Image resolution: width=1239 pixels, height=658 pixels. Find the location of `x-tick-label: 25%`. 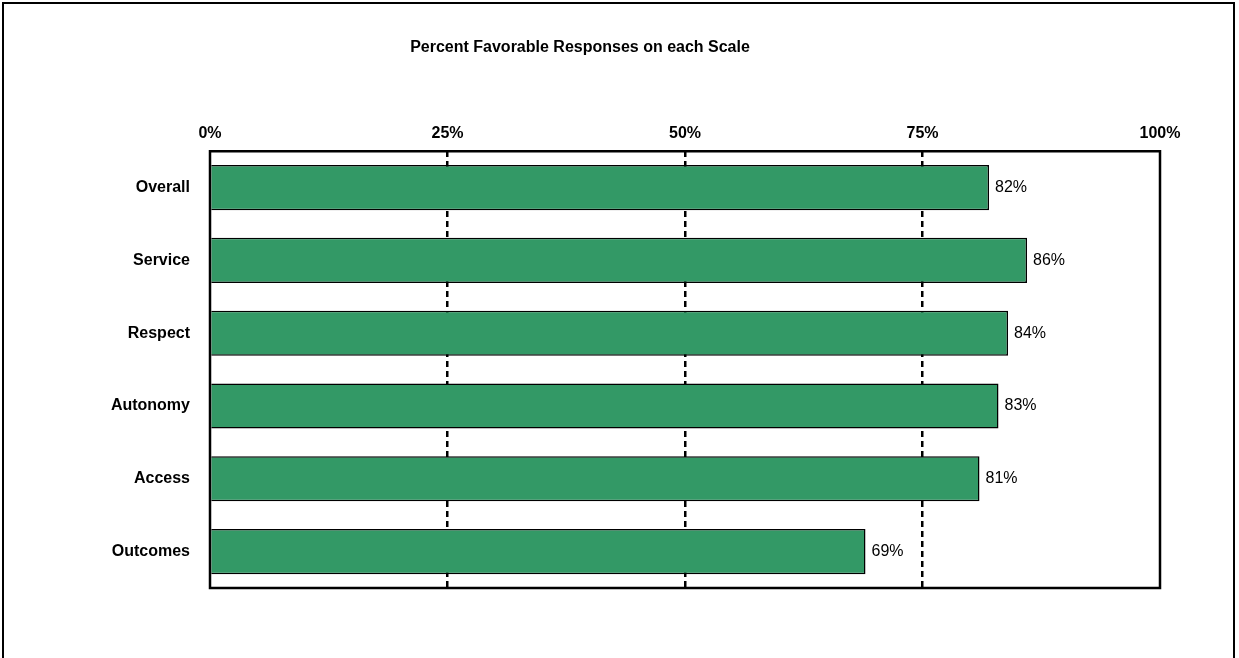

x-tick-label: 25% is located at coordinates (447, 133).